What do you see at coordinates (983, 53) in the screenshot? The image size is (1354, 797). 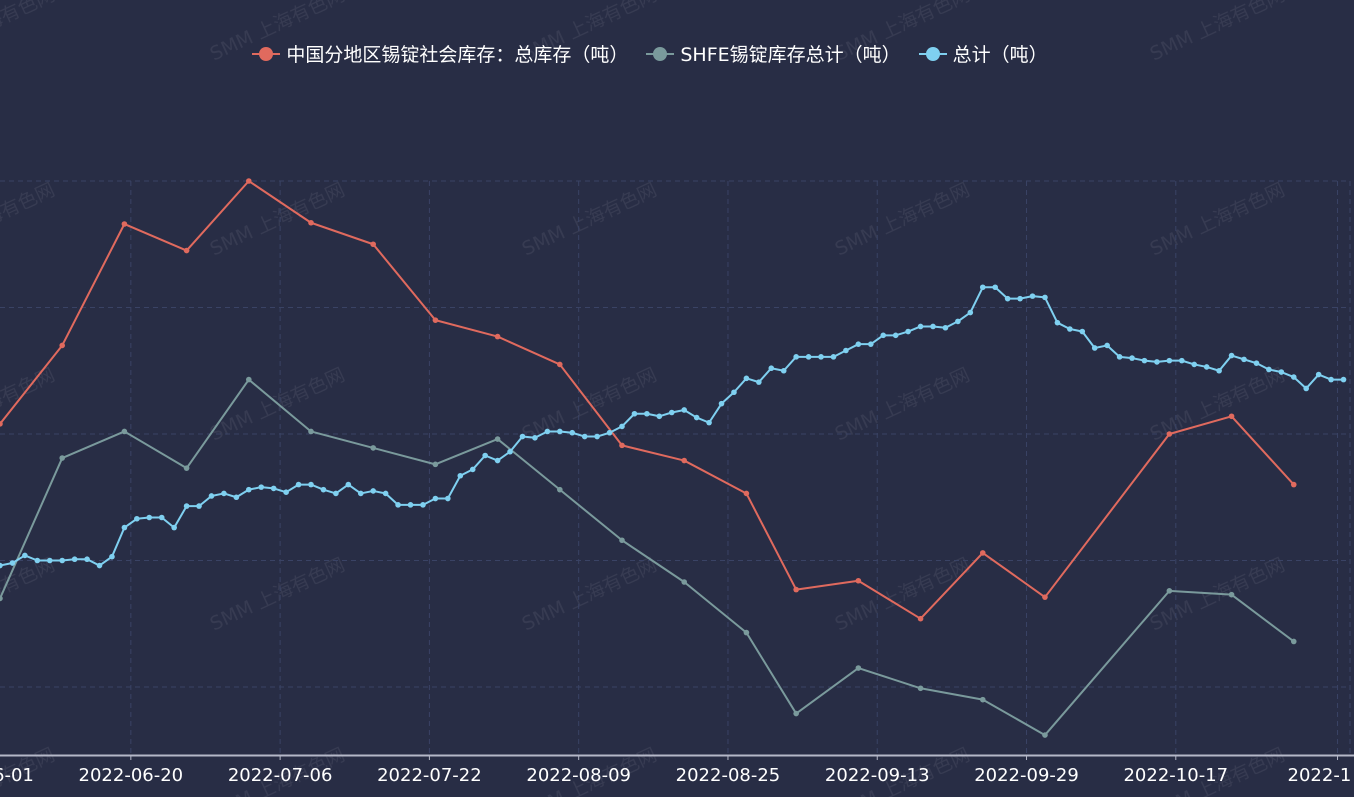 I see `legend-item-total: 总计（吨）` at bounding box center [983, 53].